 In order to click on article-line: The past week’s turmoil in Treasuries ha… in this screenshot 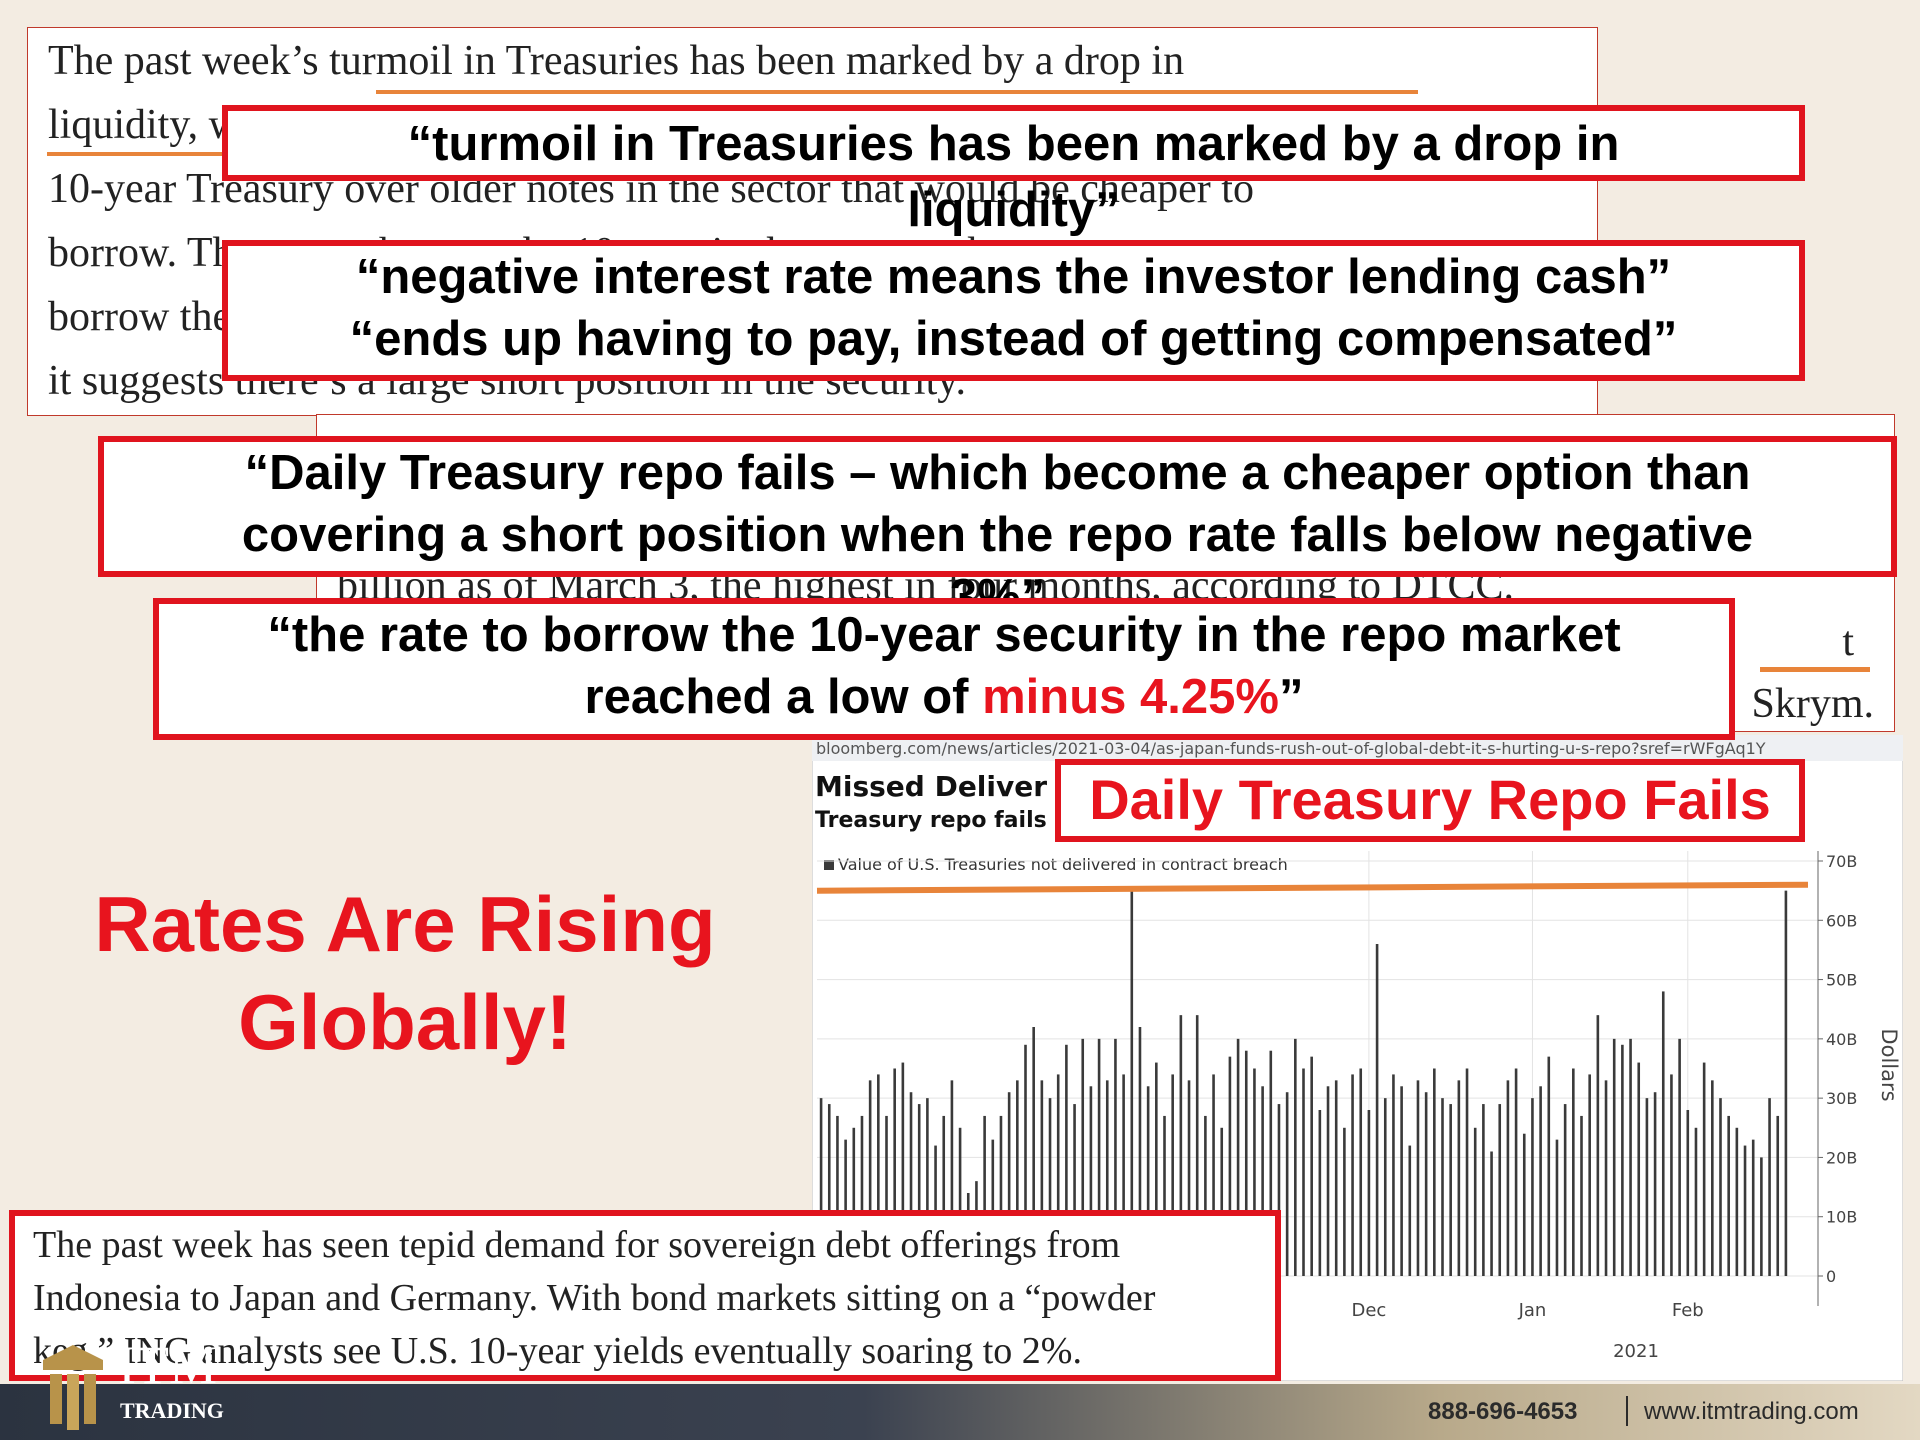, I will do `click(616, 61)`.